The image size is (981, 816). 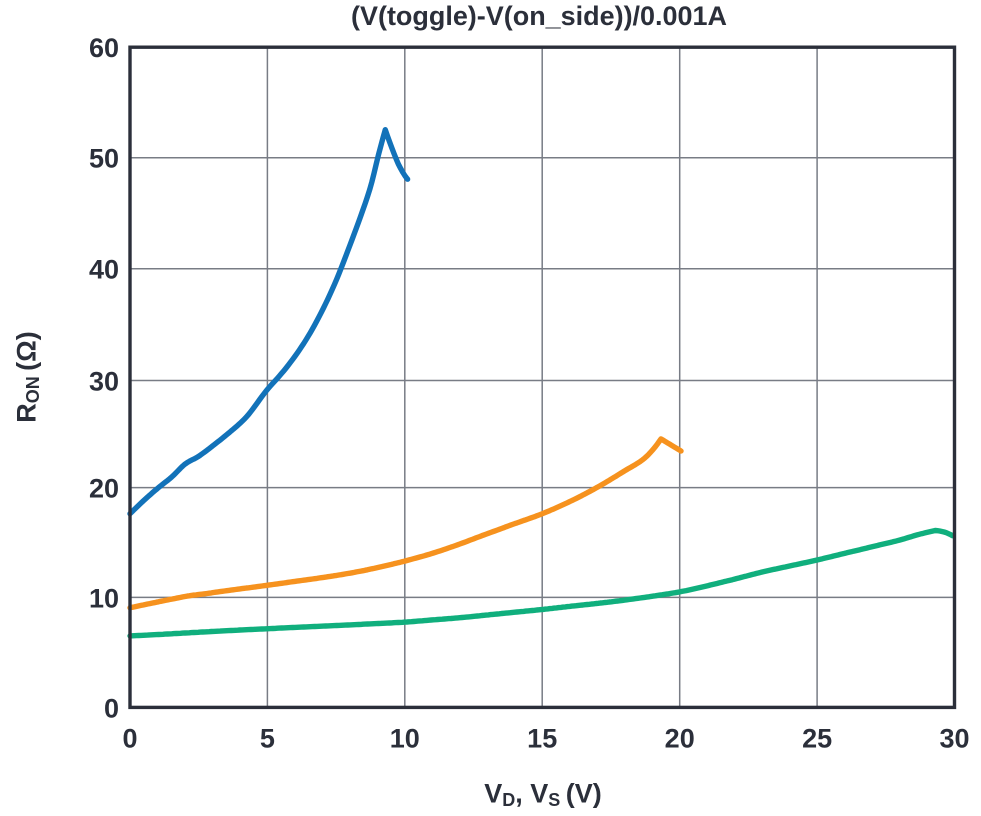 What do you see at coordinates (817, 739) in the screenshot?
I see `svg-text: 25` at bounding box center [817, 739].